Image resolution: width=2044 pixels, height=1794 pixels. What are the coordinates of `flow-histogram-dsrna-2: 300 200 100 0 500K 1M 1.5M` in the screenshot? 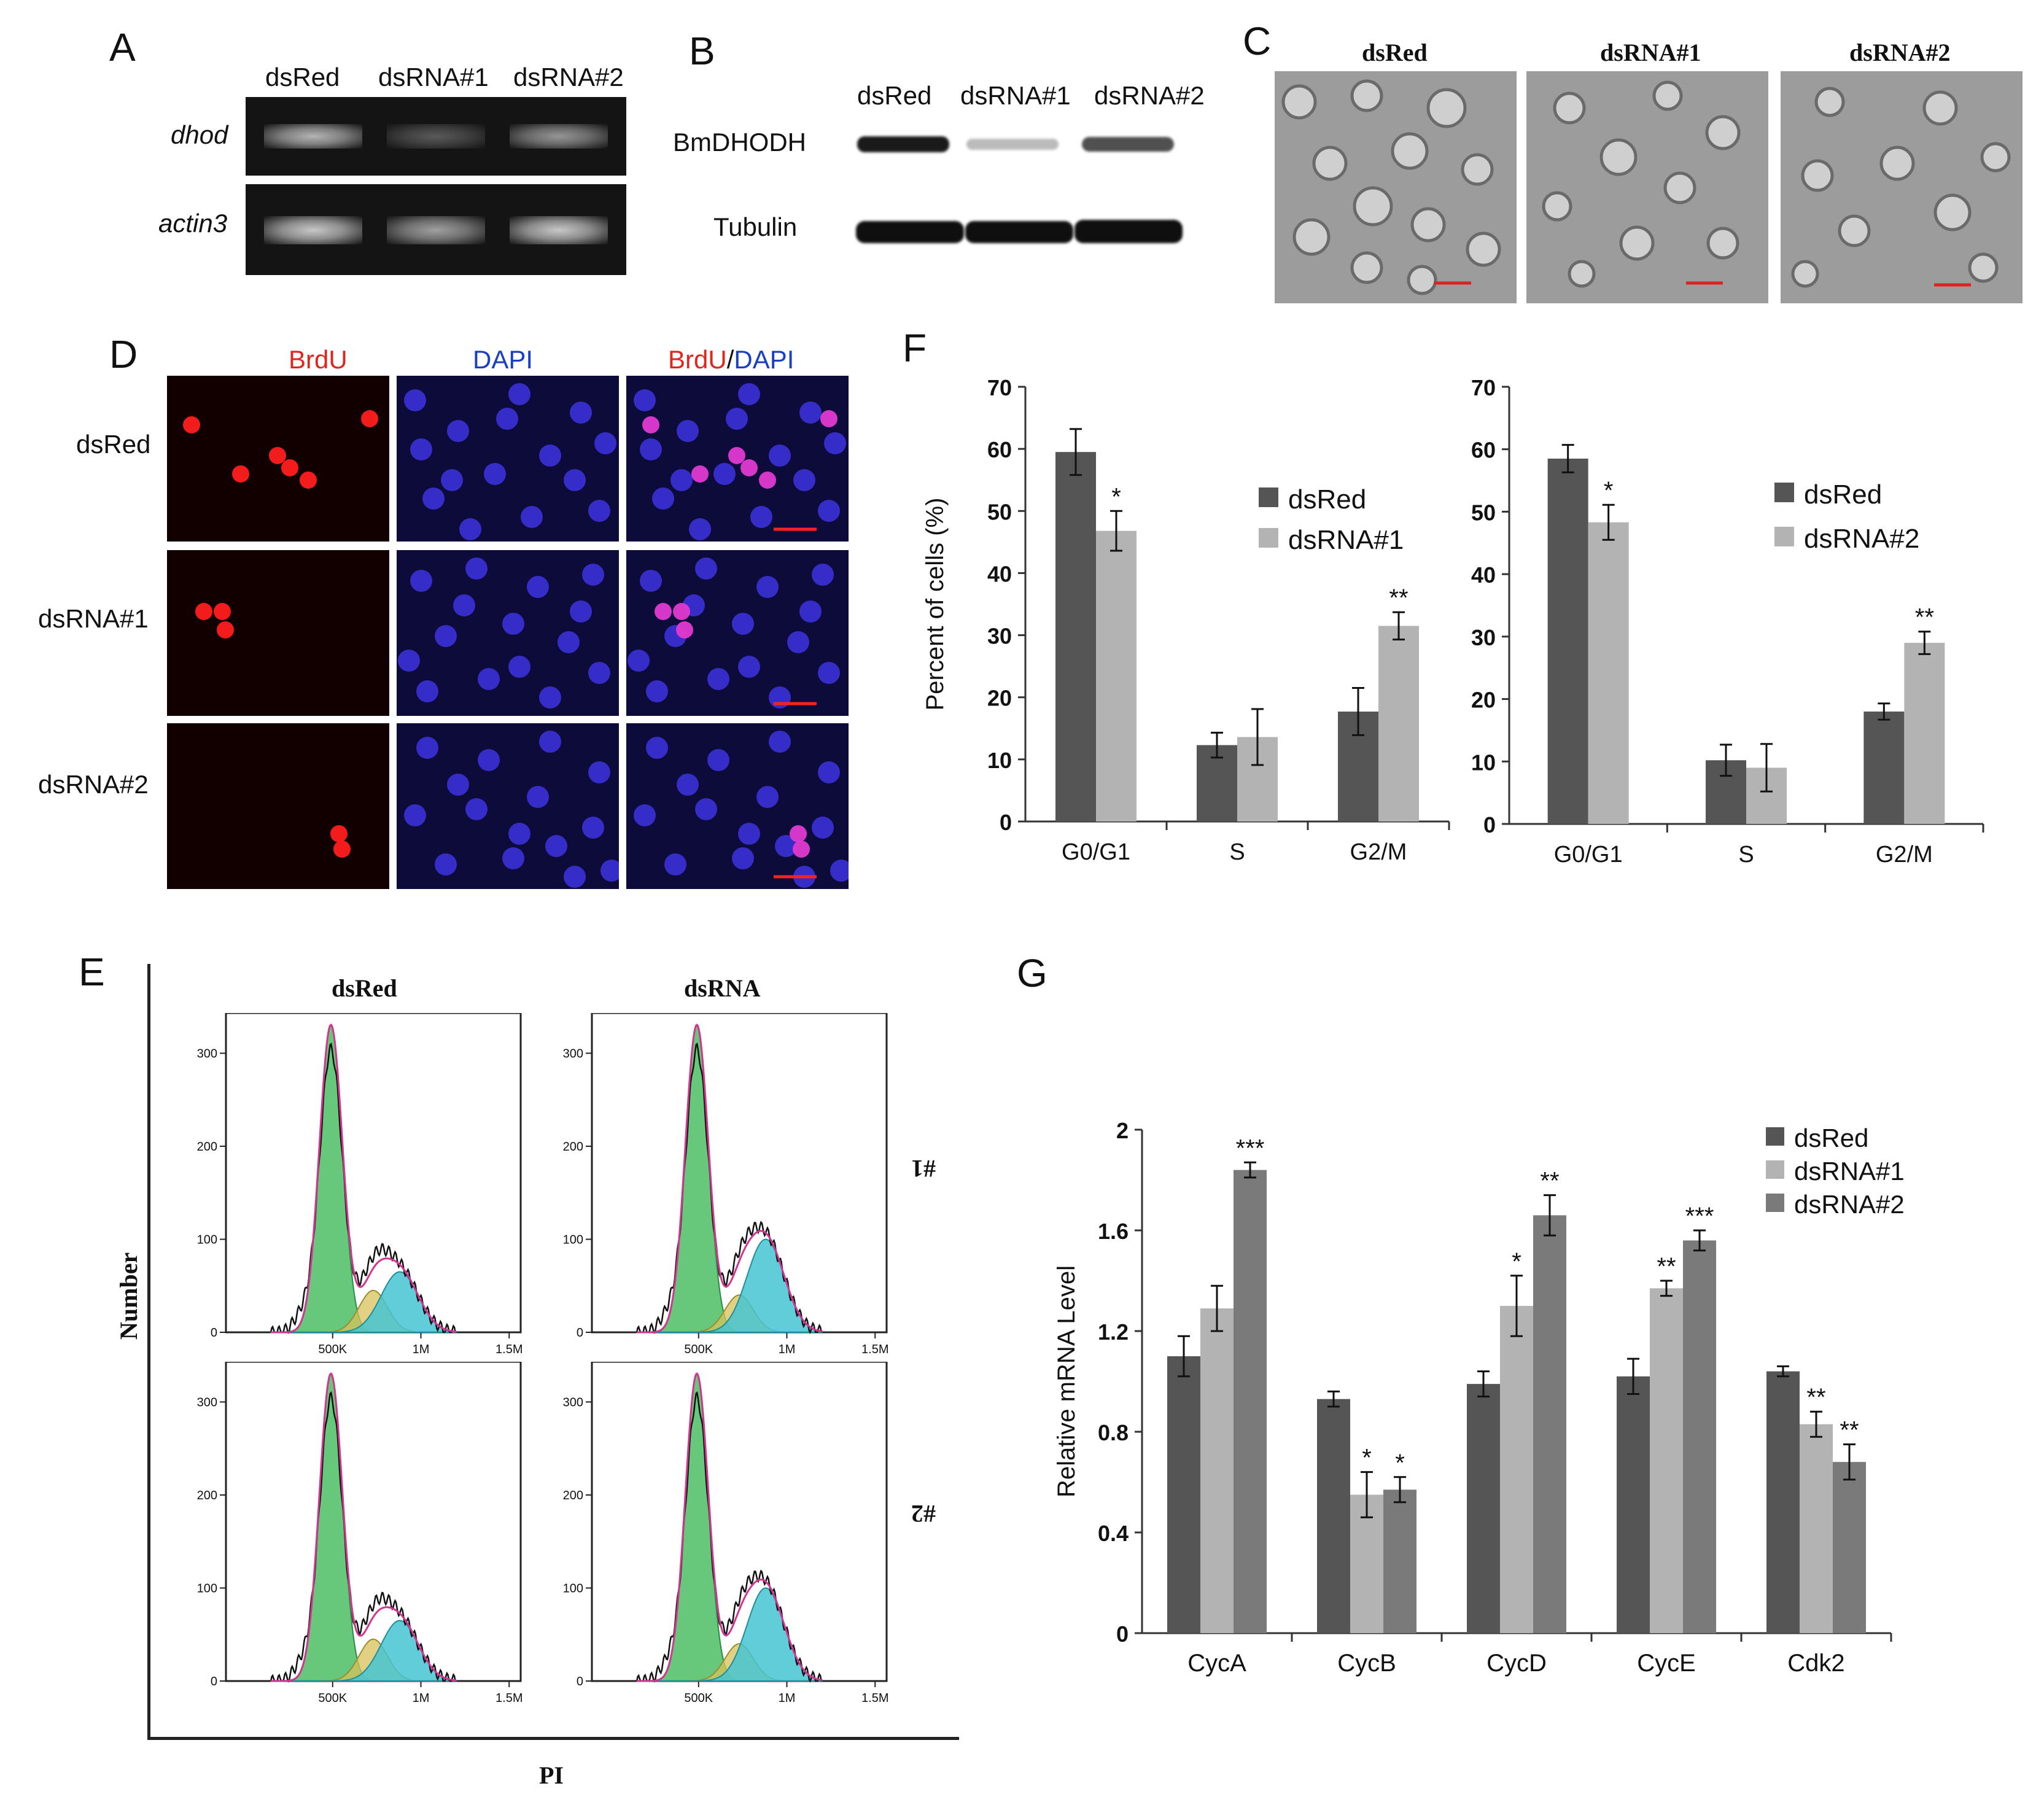 It's located at (725, 1534).